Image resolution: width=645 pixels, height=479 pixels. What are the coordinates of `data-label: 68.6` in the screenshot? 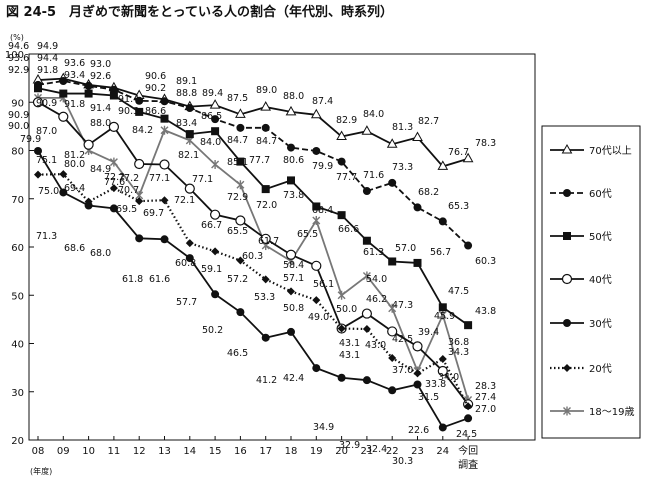 It's located at (74, 248).